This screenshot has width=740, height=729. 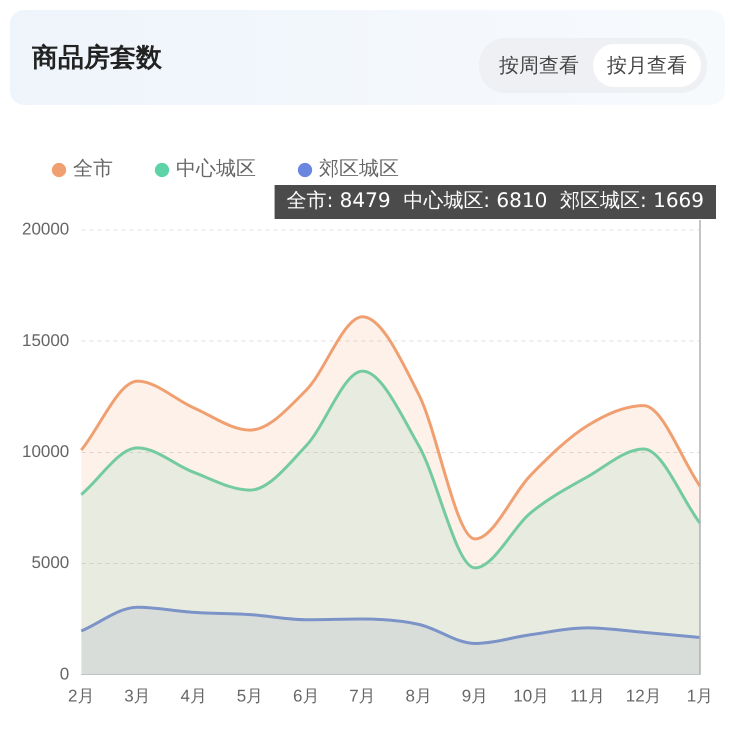 What do you see at coordinates (137, 696) in the screenshot?
I see `x-tick-label: 3月` at bounding box center [137, 696].